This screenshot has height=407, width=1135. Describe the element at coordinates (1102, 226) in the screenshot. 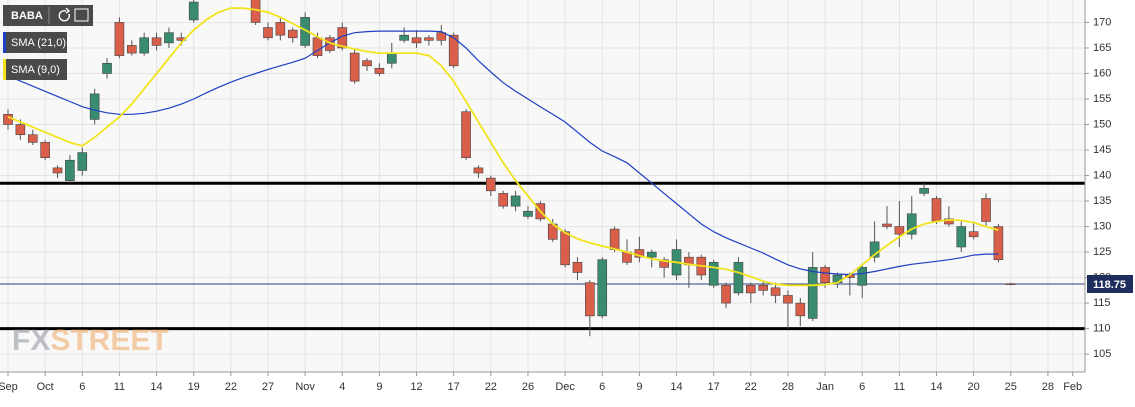

I see `y-tick-label: 130` at that location.